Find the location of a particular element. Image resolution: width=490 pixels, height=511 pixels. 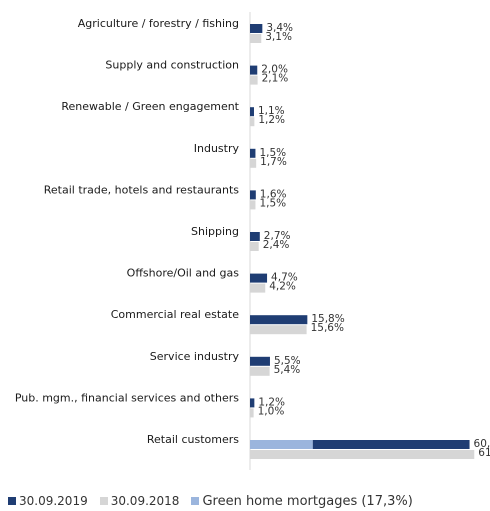

bar-2019-renewable-green-engagement is located at coordinates (252, 112).